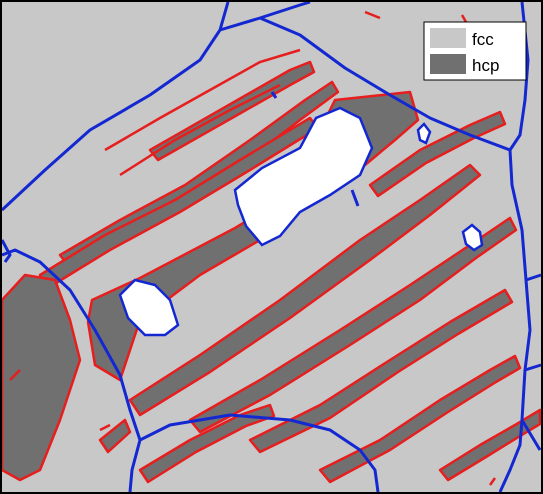 This screenshot has width=543, height=494. Describe the element at coordinates (448, 38) in the screenshot. I see `legend-swatch-fcc` at that location.